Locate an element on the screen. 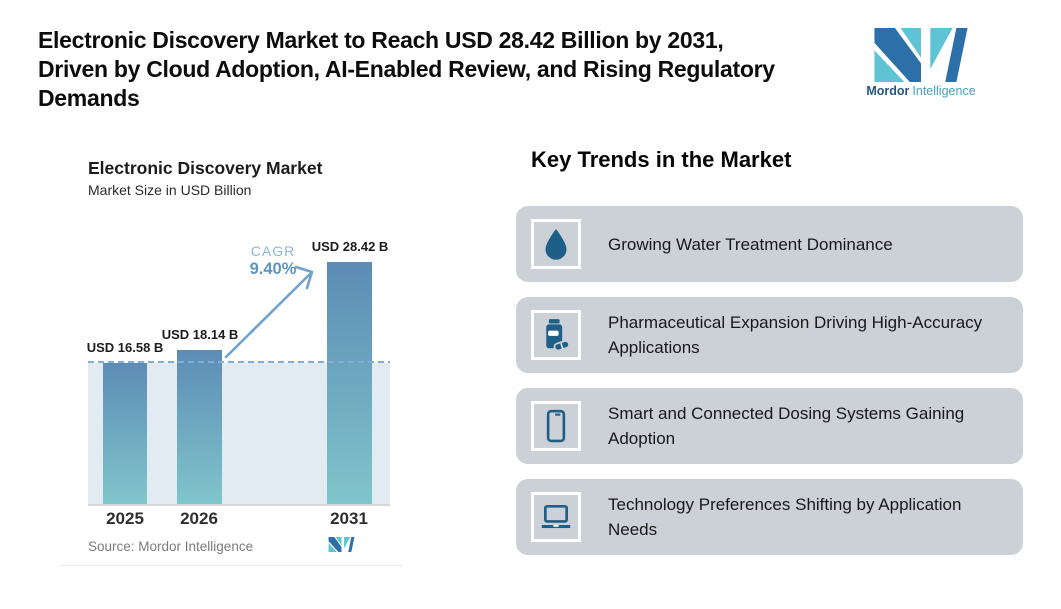  bar-value-label: USD 28.42 B is located at coordinates (350, 246).